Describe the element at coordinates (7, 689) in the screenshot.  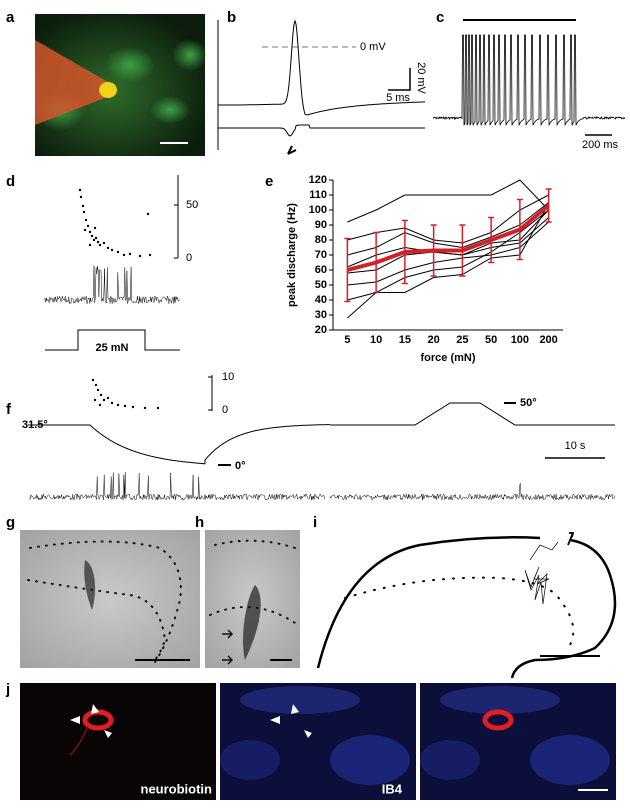
I see `panel-label: j` at that location.